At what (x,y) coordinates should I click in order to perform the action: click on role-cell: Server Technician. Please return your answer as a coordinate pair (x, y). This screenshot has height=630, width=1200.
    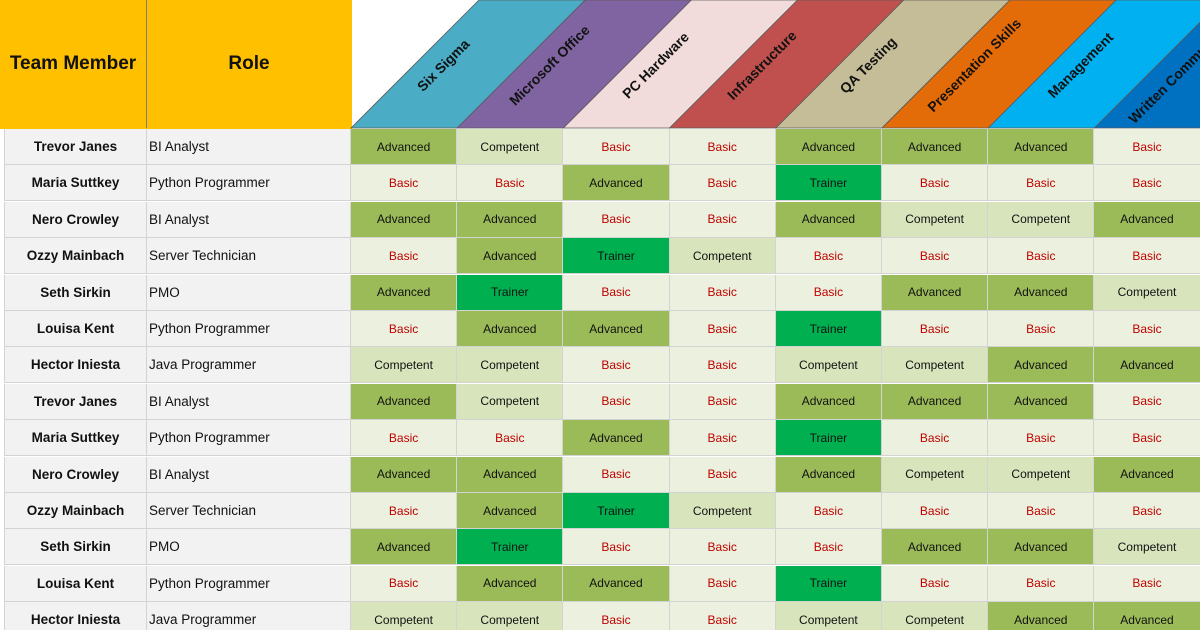
    Looking at the image, I should click on (249, 256).